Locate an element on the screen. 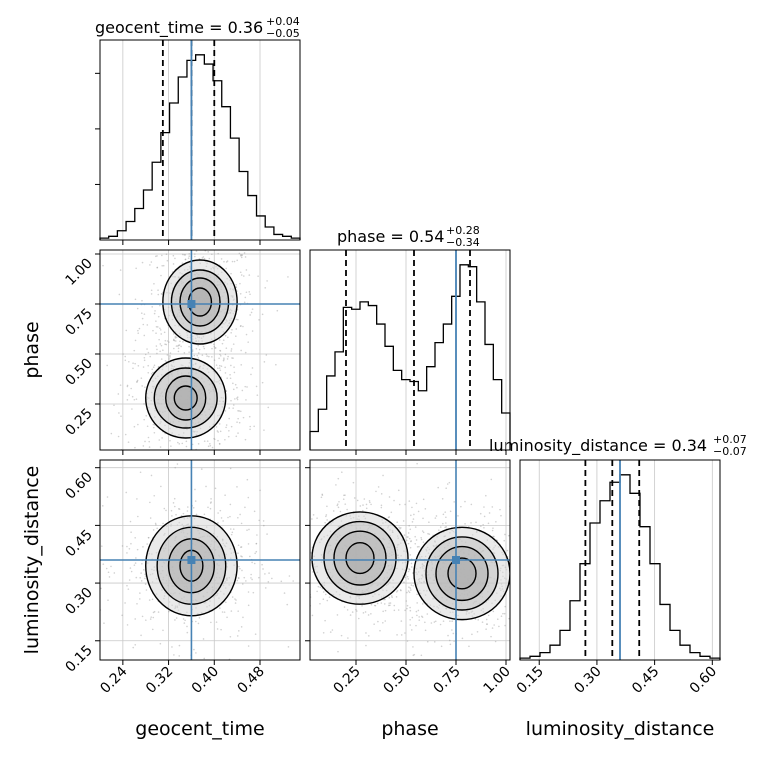  panel-geocent-lumdist-frame is located at coordinates (200, 560).